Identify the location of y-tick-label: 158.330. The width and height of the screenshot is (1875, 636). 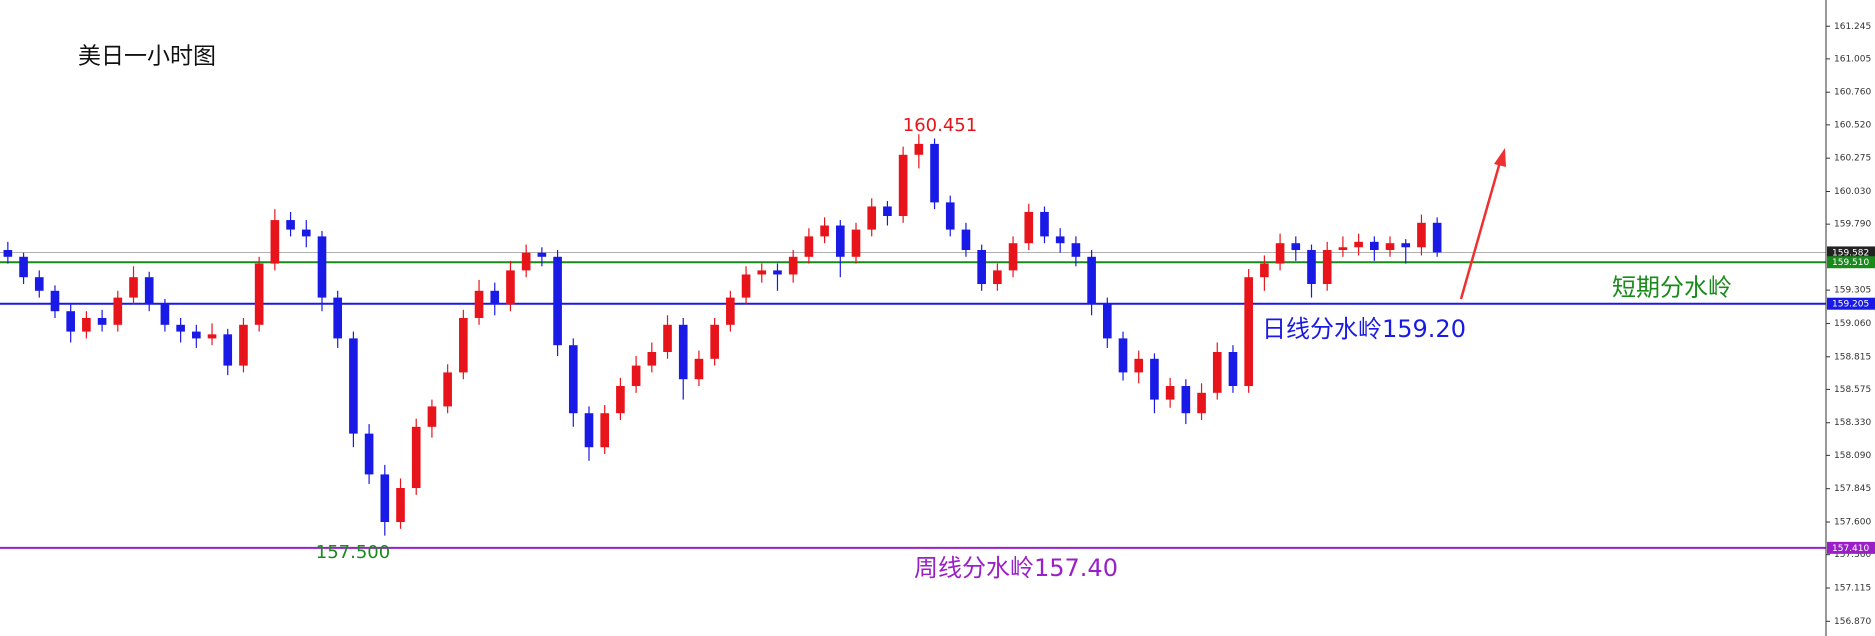
(1852, 423).